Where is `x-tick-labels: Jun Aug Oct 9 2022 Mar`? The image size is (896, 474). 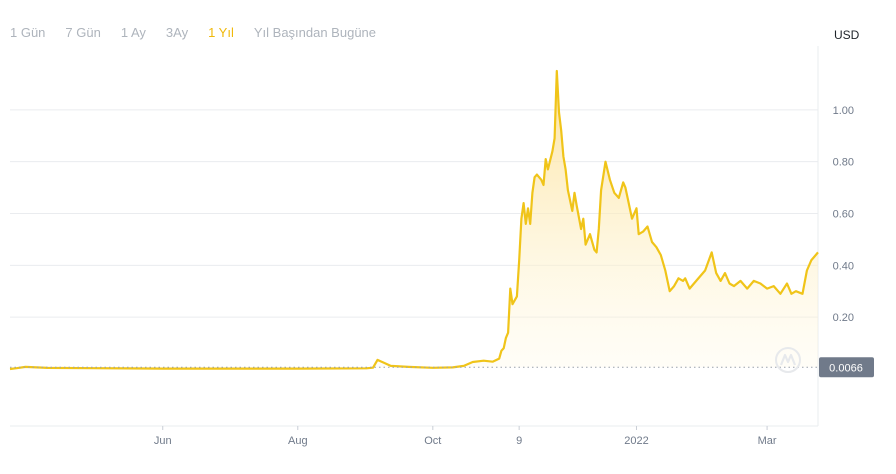
x-tick-labels: Jun Aug Oct 9 2022 Mar is located at coordinates (465, 436).